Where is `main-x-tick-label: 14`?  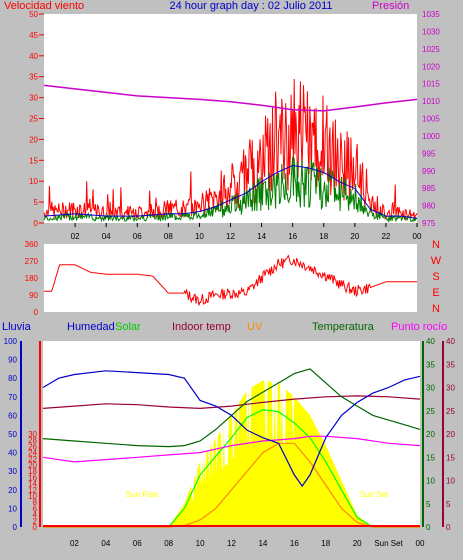 main-x-tick-label: 14 is located at coordinates (262, 543).